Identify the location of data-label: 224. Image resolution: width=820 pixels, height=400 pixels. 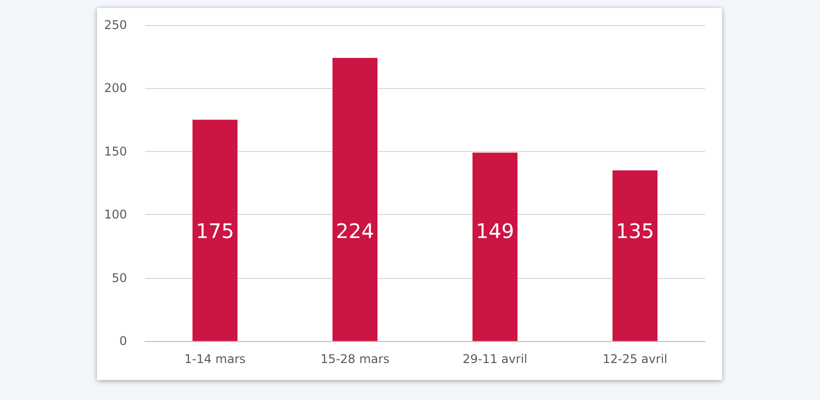
(355, 231).